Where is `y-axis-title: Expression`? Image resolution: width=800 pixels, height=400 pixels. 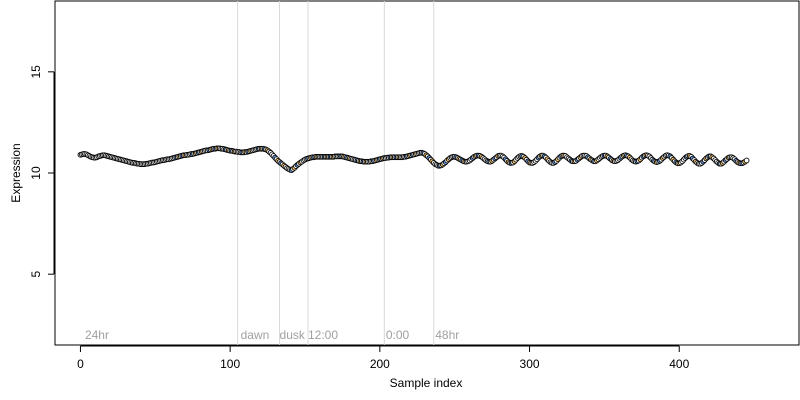 y-axis-title: Expression is located at coordinates (16, 172).